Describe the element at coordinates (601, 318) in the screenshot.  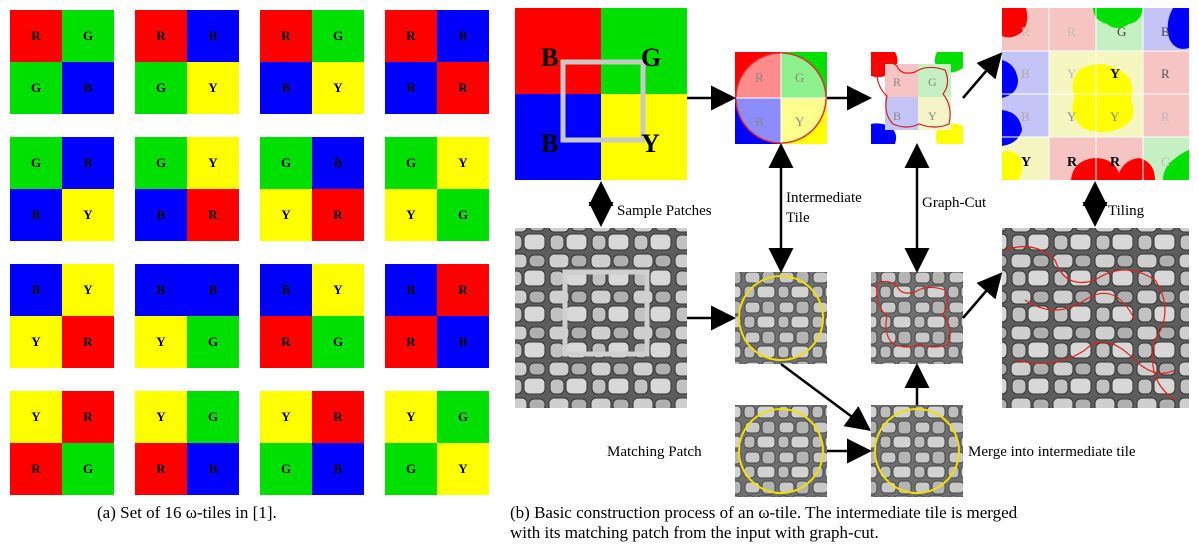
I see `input-texture` at that location.